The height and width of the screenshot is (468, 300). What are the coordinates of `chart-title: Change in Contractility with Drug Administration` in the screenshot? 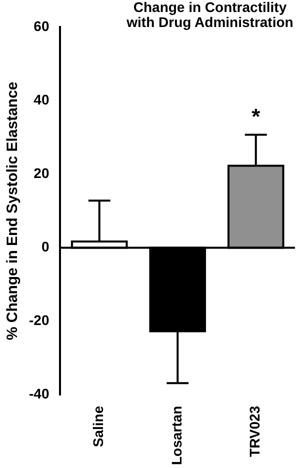 It's located at (210, 15).